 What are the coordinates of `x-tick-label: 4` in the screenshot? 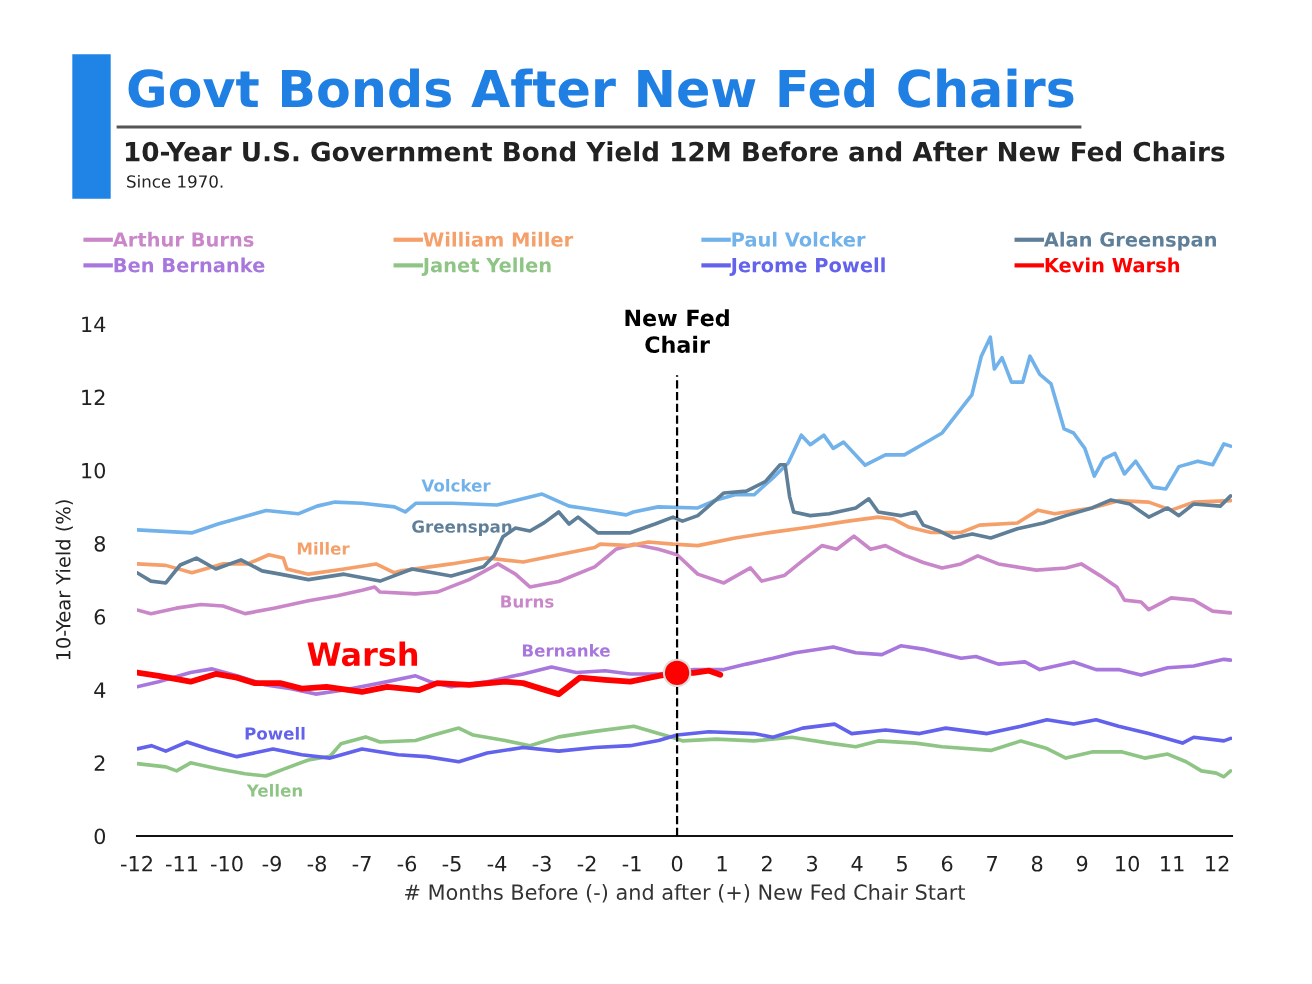 It's located at (857, 864).